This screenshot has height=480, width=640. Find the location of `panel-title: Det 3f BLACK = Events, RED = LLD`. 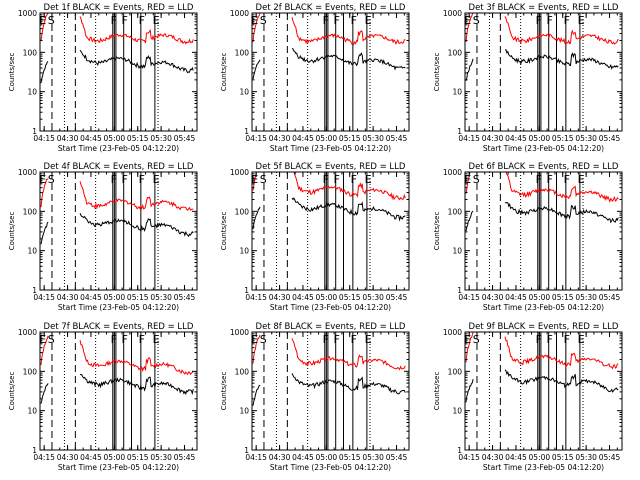

panel-title: Det 3f BLACK = Events, RED = LLD is located at coordinates (544, 8).